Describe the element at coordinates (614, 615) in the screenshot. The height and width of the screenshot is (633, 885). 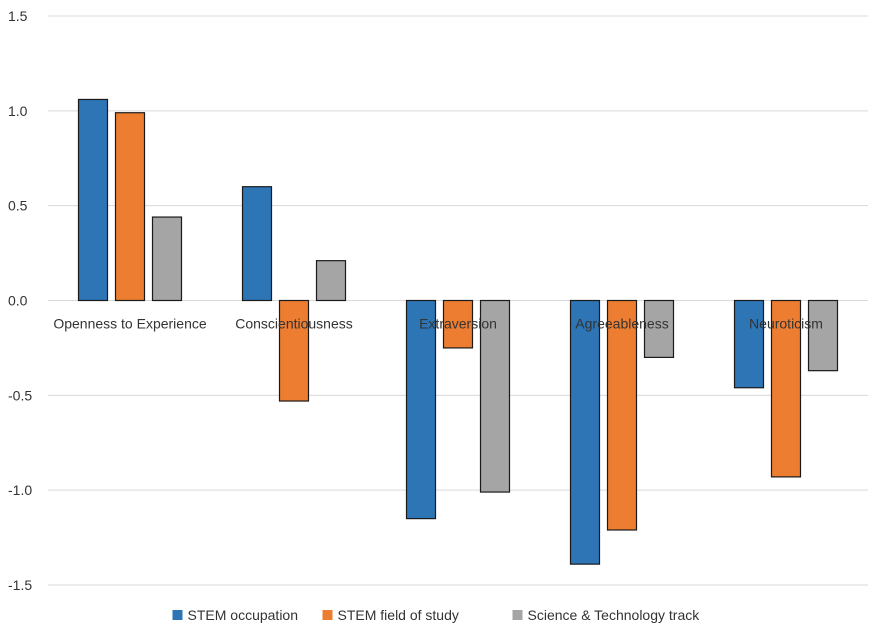
I see `legend-label: Science & Technology track` at that location.